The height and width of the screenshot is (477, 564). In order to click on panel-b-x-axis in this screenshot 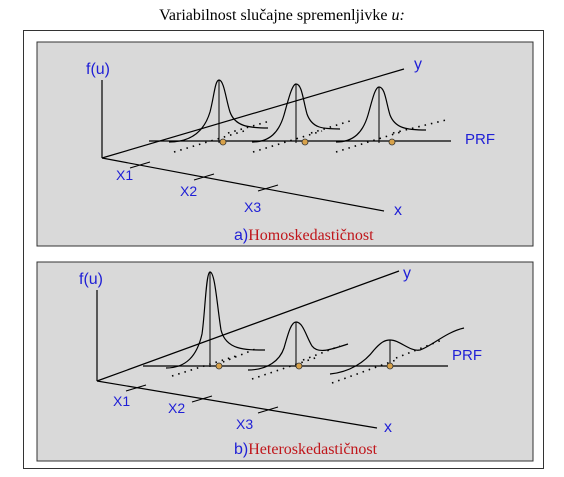, I will do `click(237, 404)`.